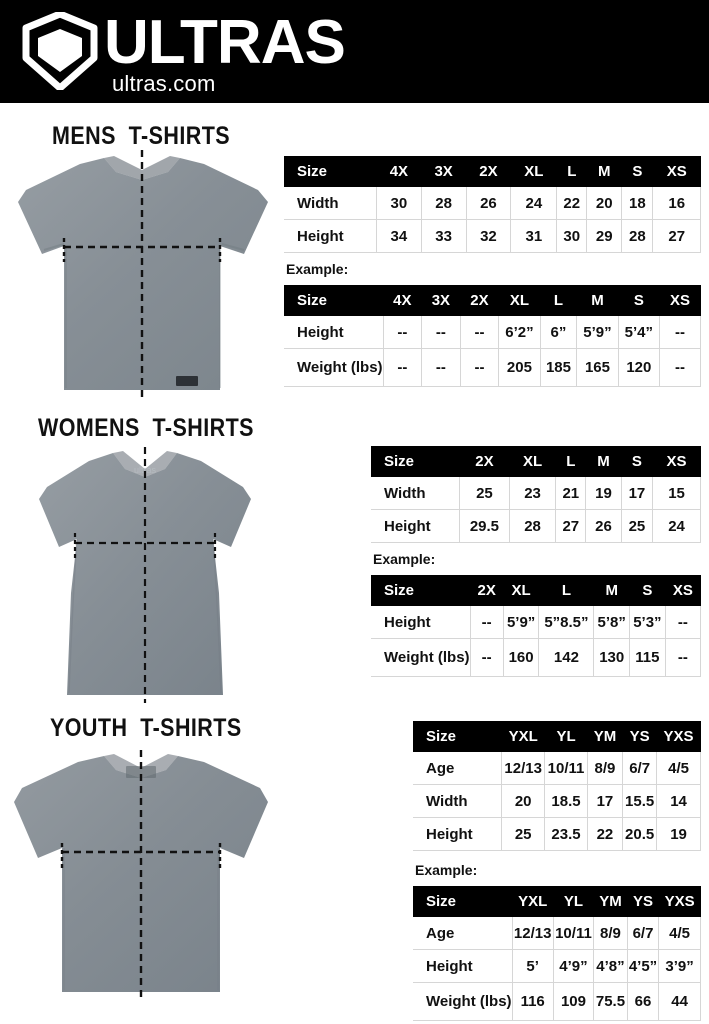 The height and width of the screenshot is (1024, 709). What do you see at coordinates (354, 51) in the screenshot?
I see `page-header: ULTRAS ultras.com` at bounding box center [354, 51].